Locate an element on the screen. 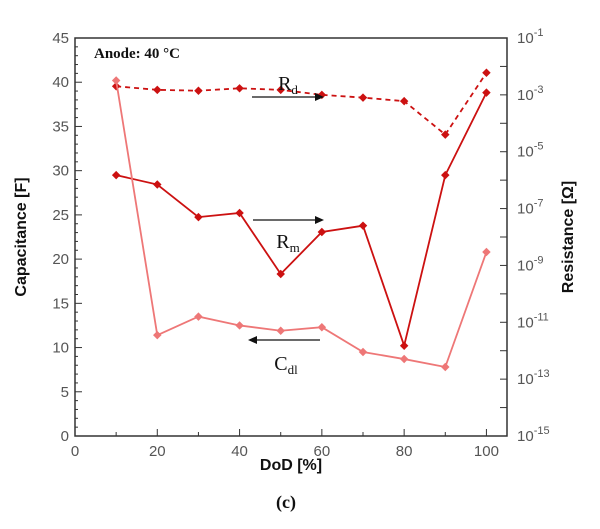  series-r-d: Rd is located at coordinates (301, 103).